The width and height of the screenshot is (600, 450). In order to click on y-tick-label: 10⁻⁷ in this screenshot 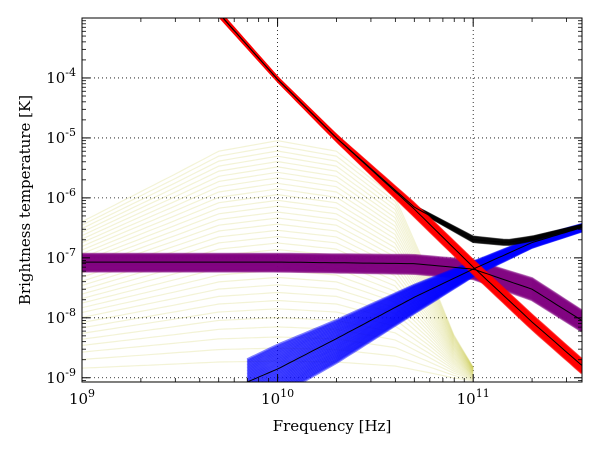, I will do `click(61, 256)`.